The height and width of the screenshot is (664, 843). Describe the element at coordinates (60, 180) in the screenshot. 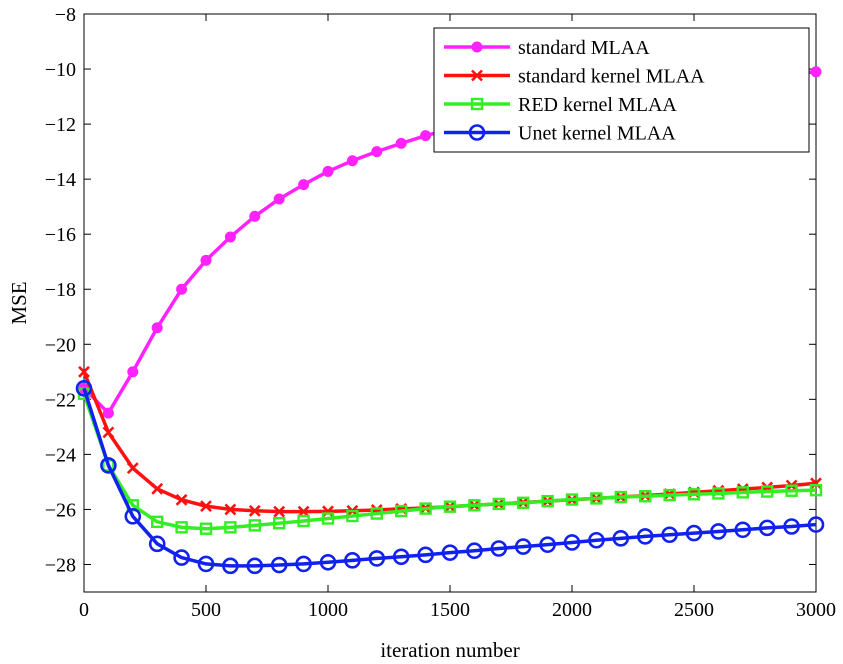

I see `y-tick-label: −14` at that location.